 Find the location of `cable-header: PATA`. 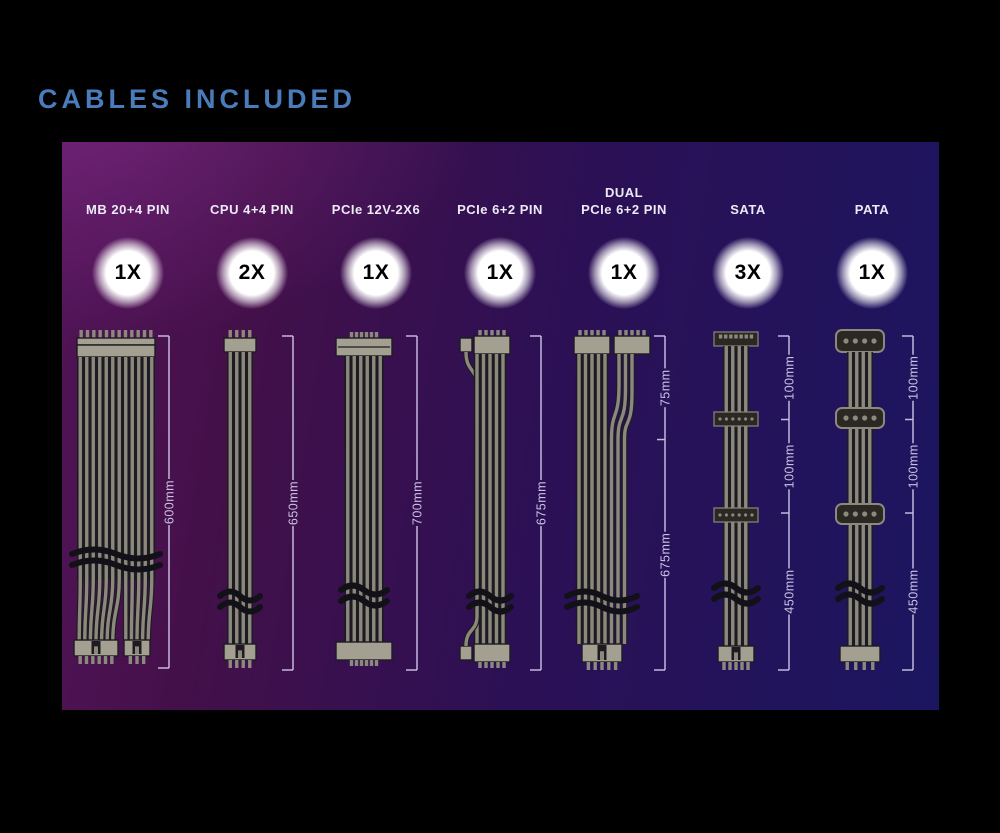

cable-header: PATA is located at coordinates (872, 197).